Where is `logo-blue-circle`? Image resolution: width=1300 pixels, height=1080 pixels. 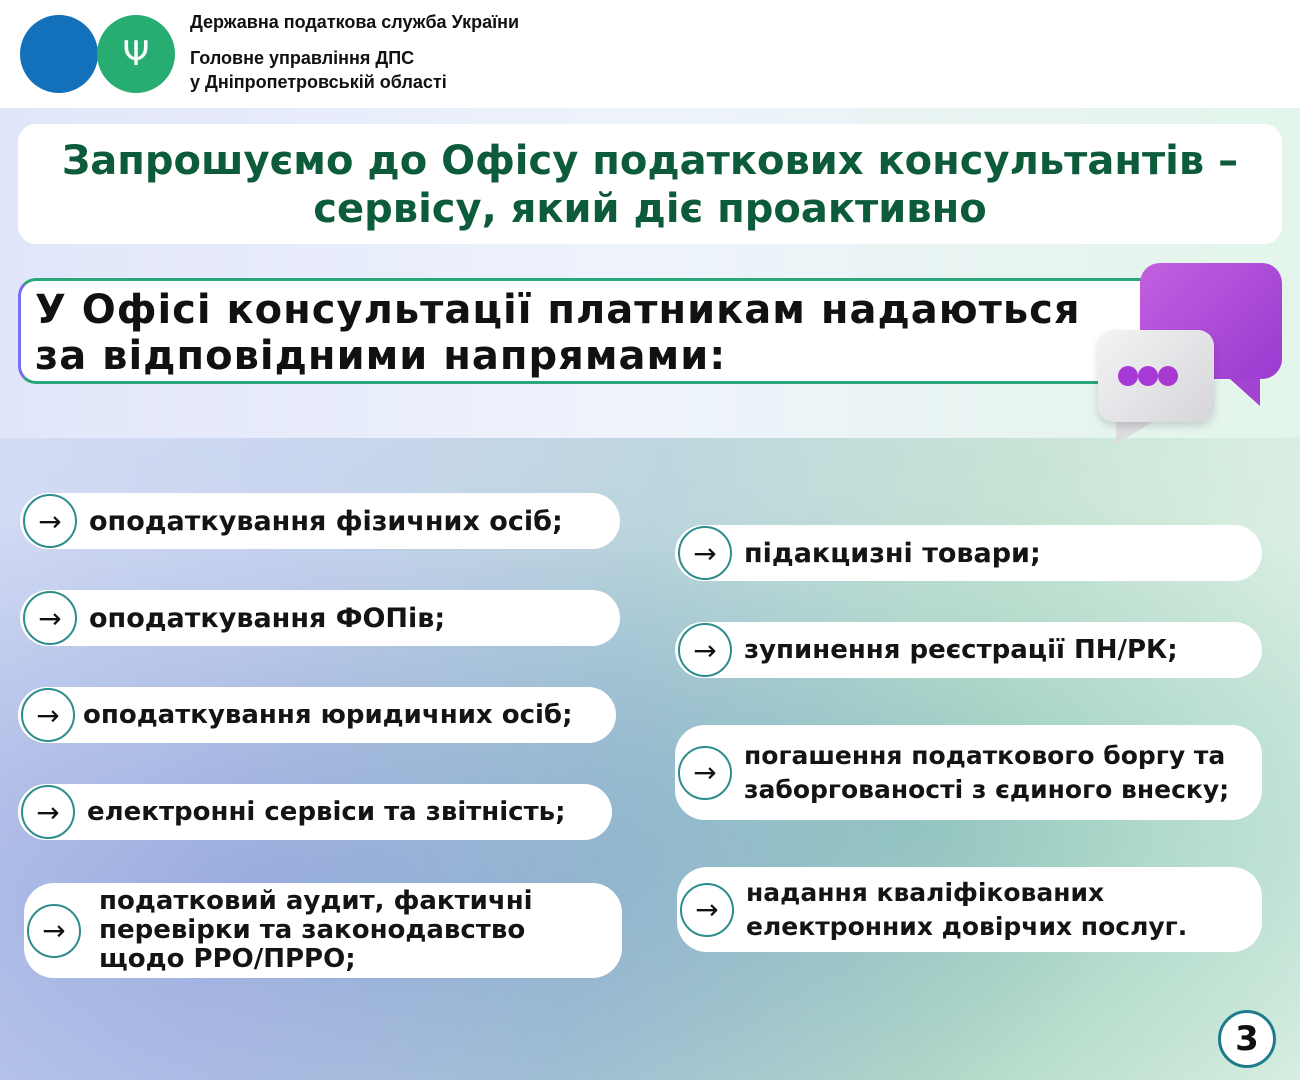
logo-blue-circle is located at coordinates (59, 54).